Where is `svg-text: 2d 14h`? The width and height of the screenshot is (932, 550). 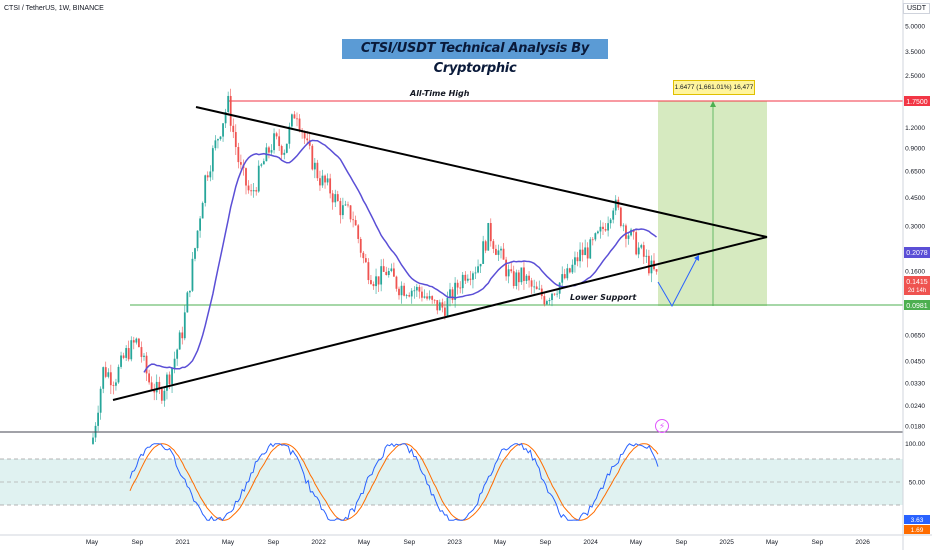
svg-text: 2d 14h is located at coordinates (917, 291).